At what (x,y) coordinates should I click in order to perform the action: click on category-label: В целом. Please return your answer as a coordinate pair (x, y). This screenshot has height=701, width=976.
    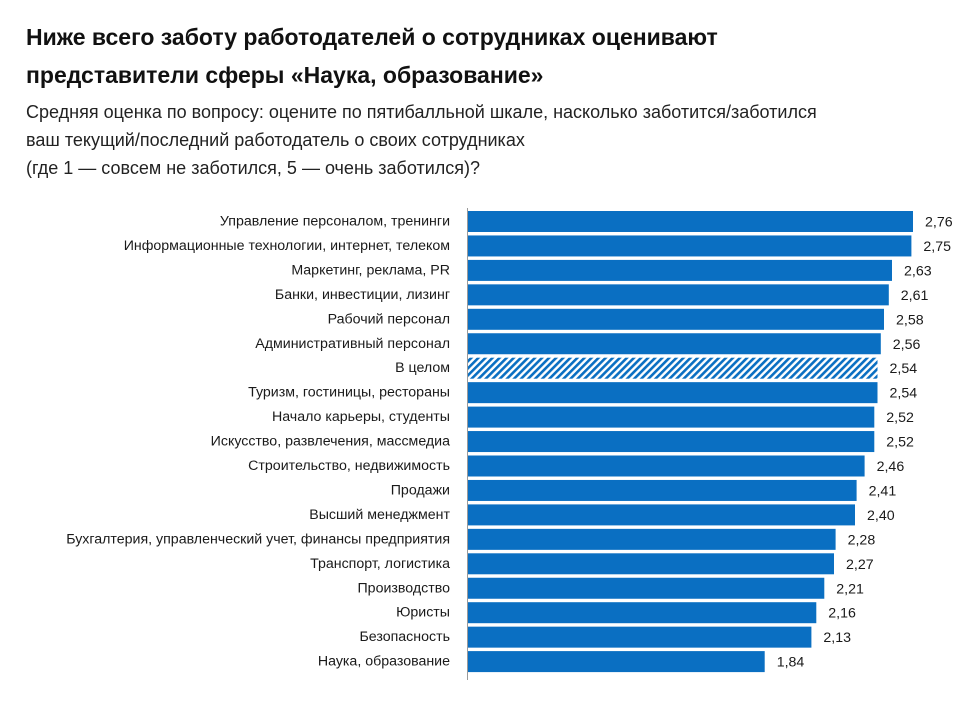
    Looking at the image, I should click on (422, 368).